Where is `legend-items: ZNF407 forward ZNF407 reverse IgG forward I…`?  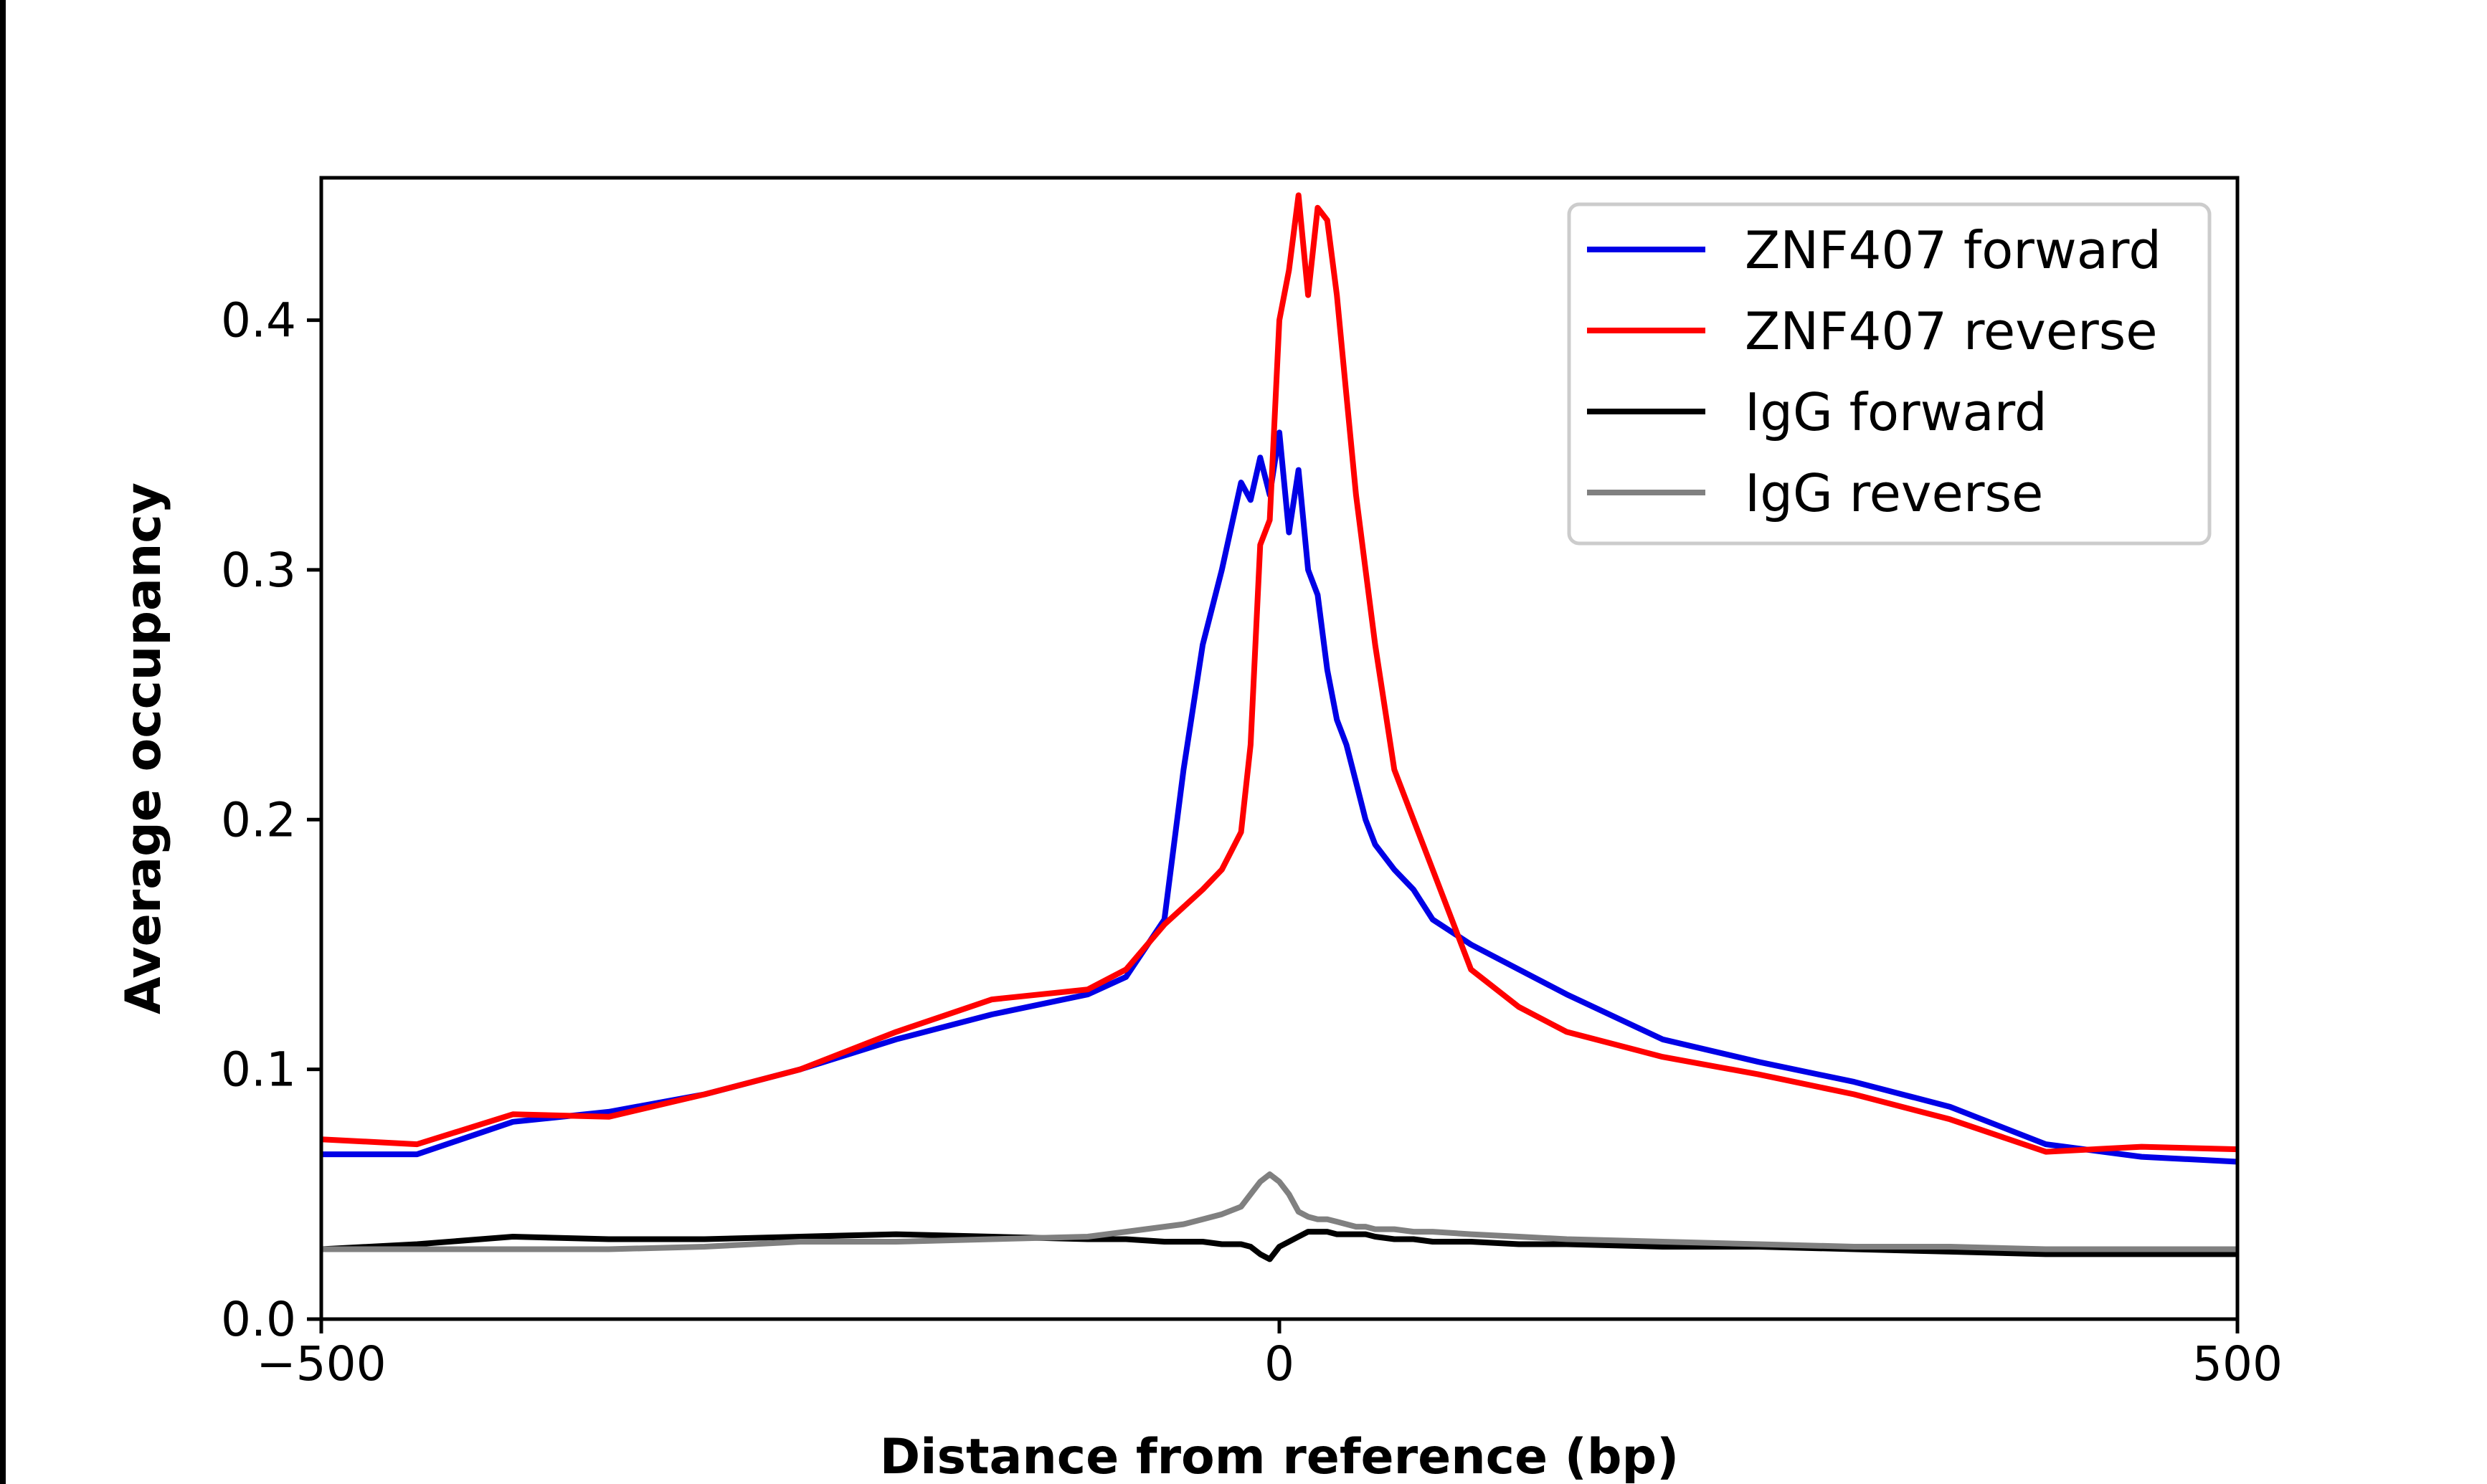
legend-items: ZNF407 forward ZNF407 reverse IgG forward I… is located at coordinates (1874, 372).